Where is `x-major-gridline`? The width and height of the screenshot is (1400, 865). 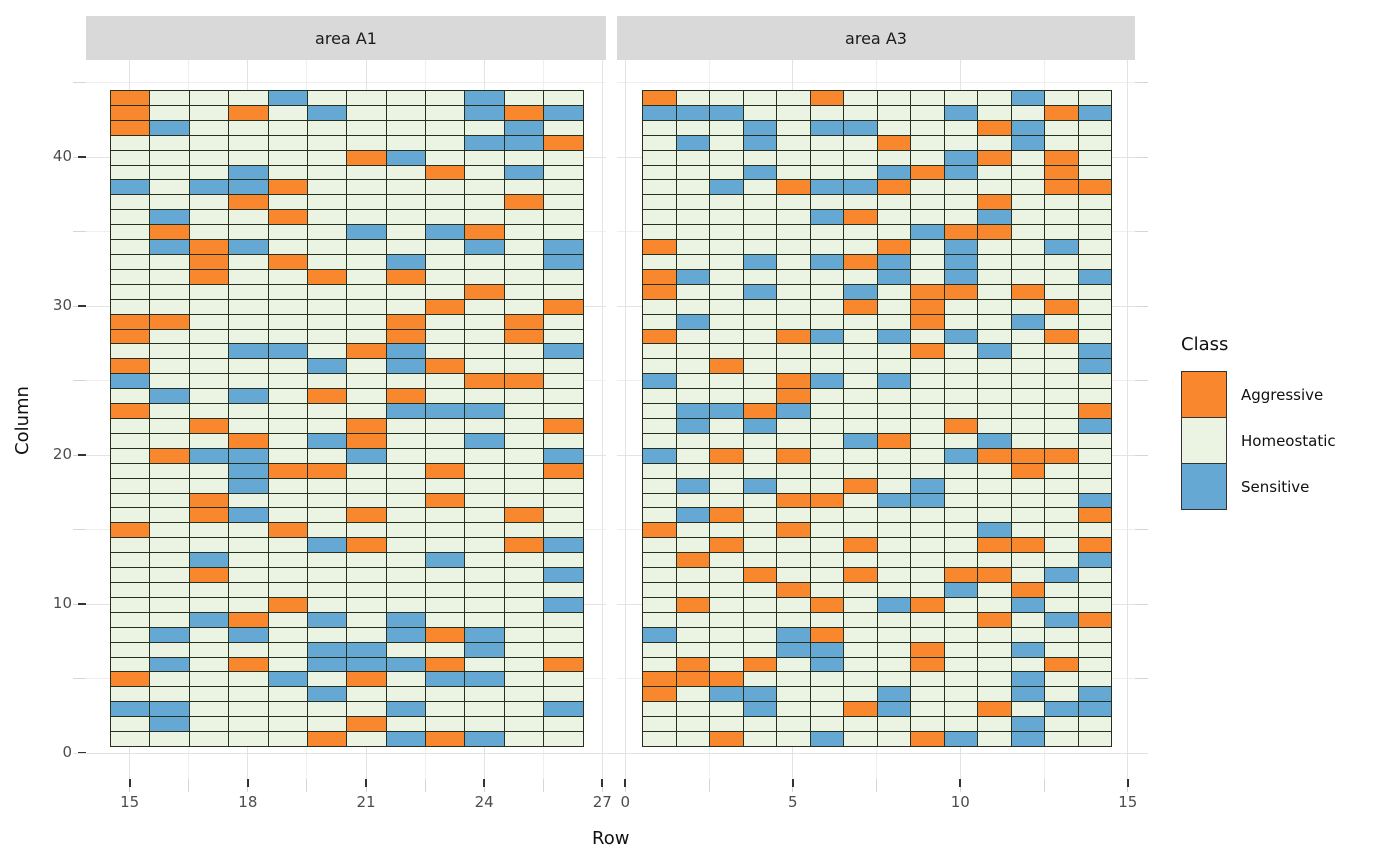 x-major-gridline is located at coordinates (602, 419).